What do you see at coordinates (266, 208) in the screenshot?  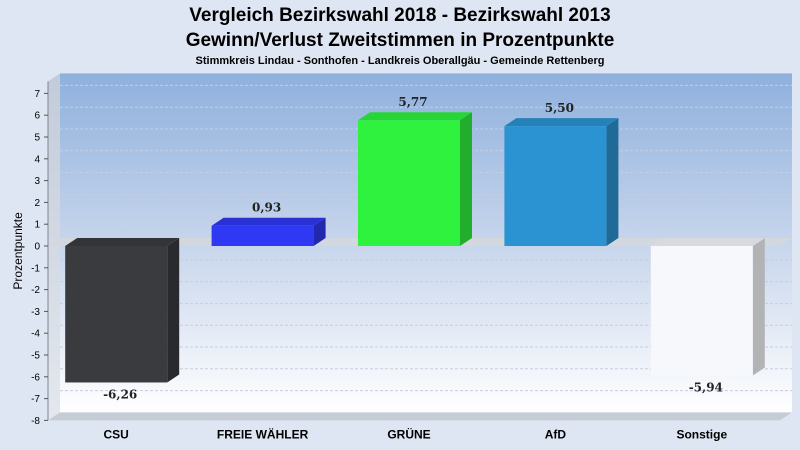 I see `data-label: 0,93` at bounding box center [266, 208].